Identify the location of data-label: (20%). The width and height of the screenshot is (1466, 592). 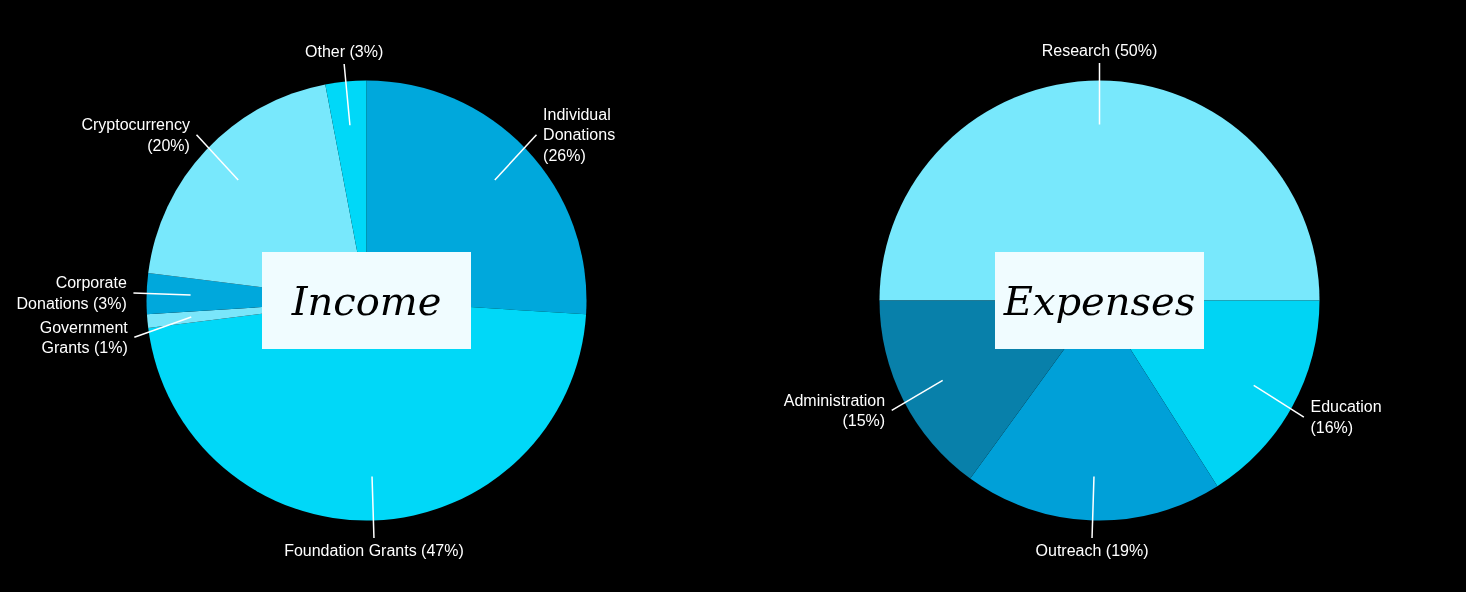
(168, 145).